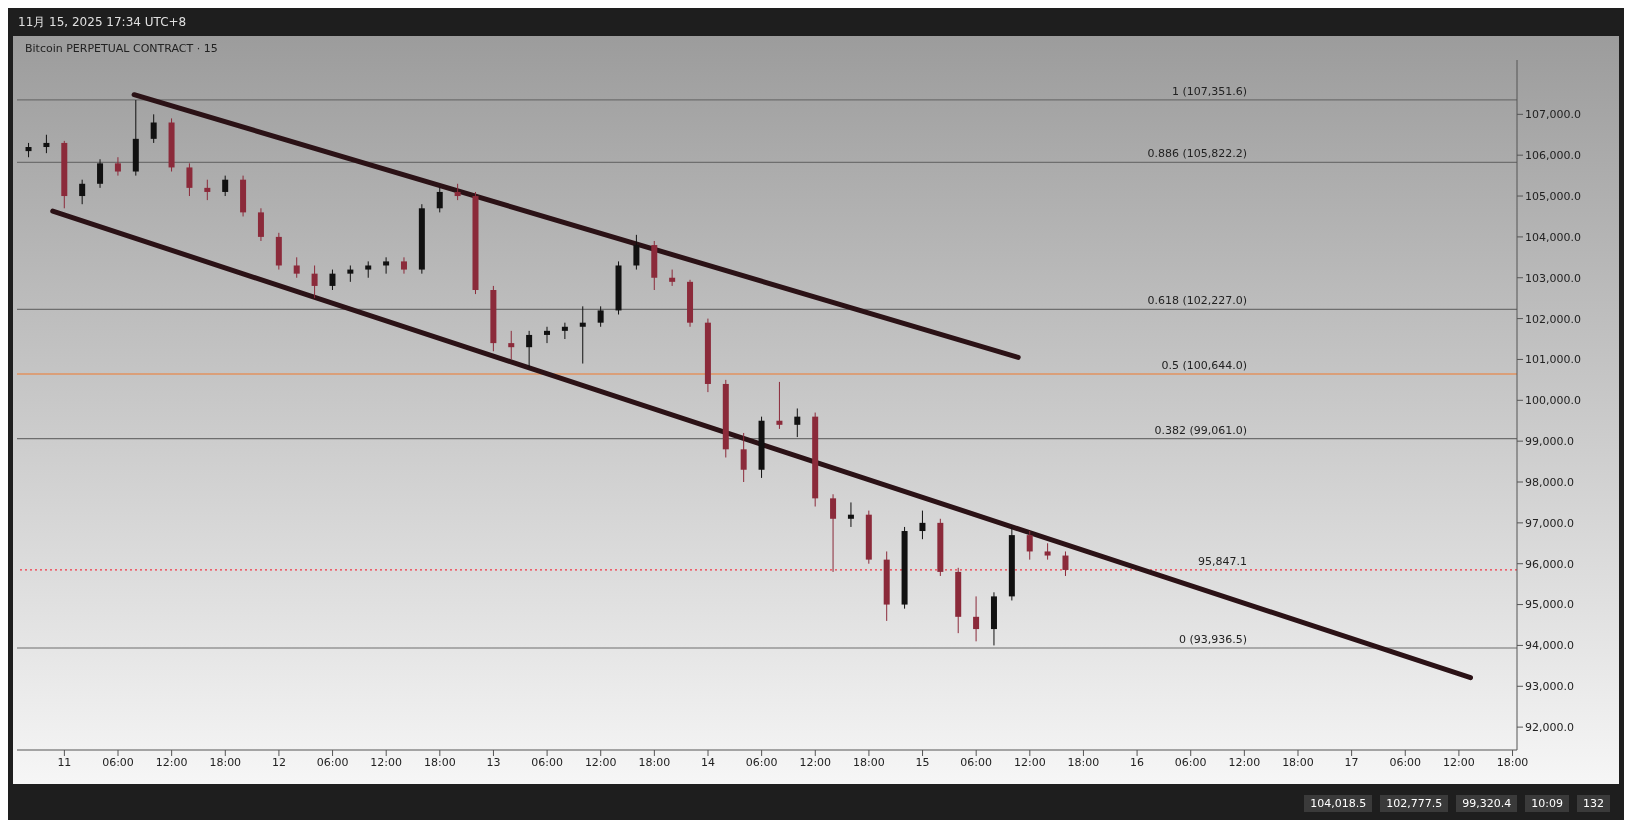 The image size is (1632, 828). What do you see at coordinates (1553, 115) in the screenshot?
I see `y-tick-label: 107,000.0` at bounding box center [1553, 115].